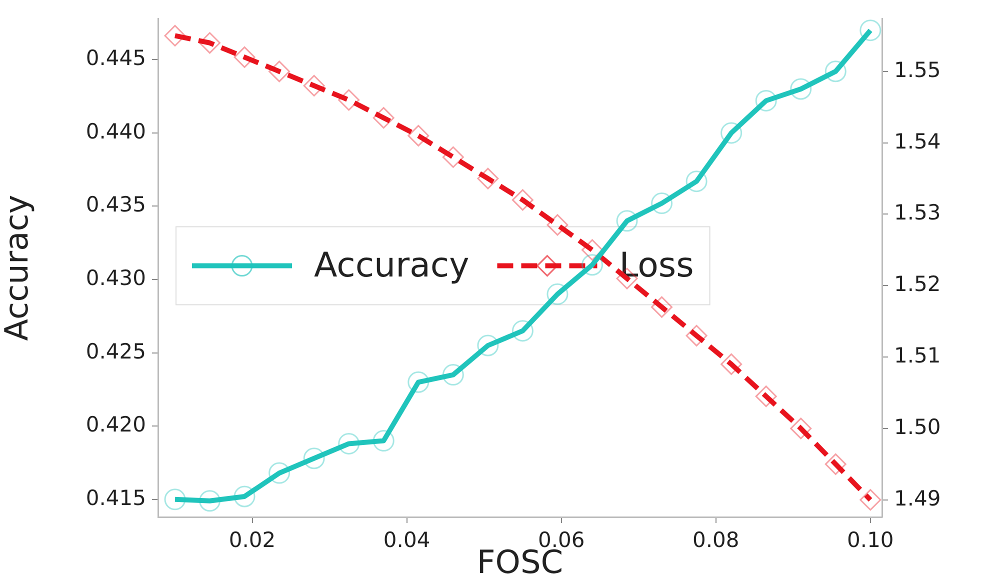 The width and height of the screenshot is (981, 584). Describe the element at coordinates (392, 266) in the screenshot. I see `legend-label: Accuracy` at that location.